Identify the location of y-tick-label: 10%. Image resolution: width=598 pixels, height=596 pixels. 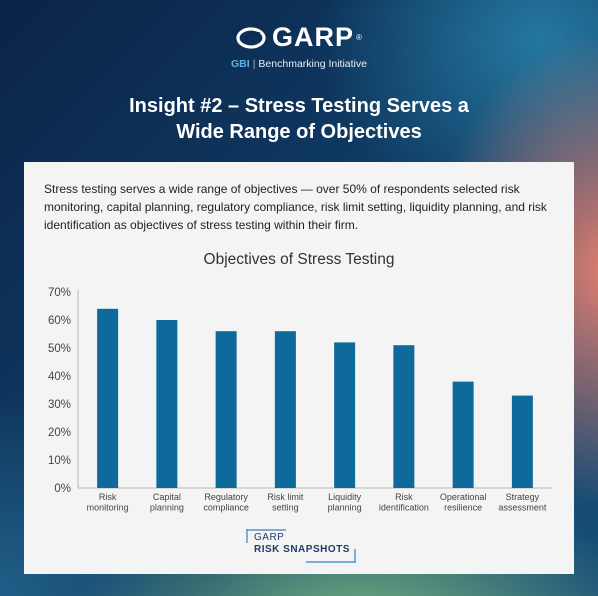
(59, 461).